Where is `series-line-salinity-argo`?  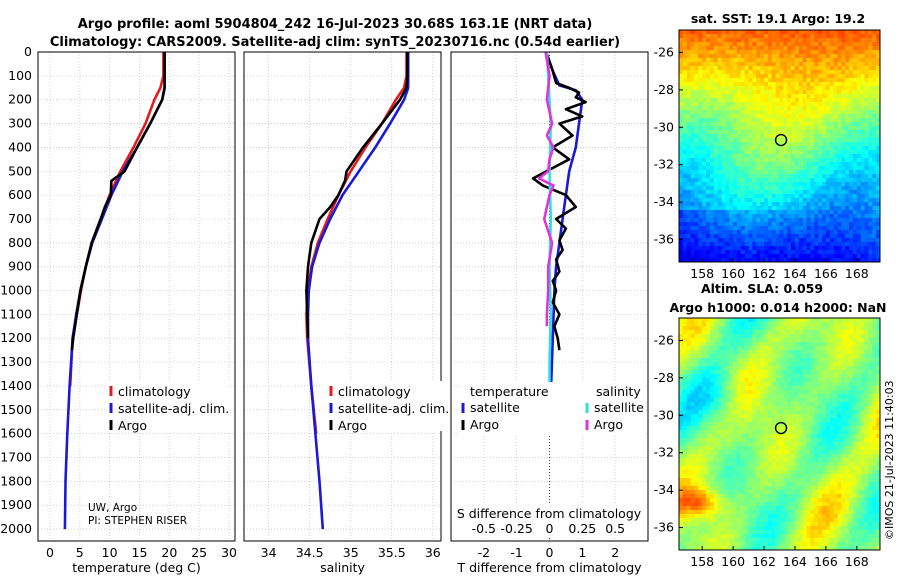
series-line-salinity-argo is located at coordinates (546, 189).